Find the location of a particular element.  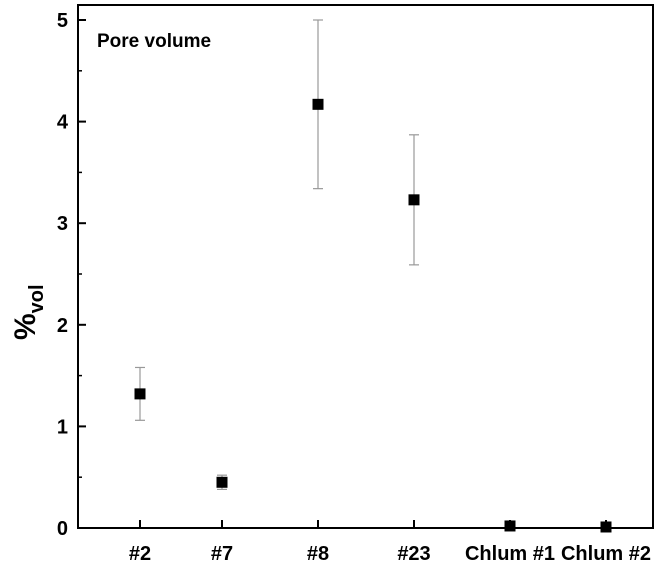

y-tick-label: 2 is located at coordinates (62, 326).